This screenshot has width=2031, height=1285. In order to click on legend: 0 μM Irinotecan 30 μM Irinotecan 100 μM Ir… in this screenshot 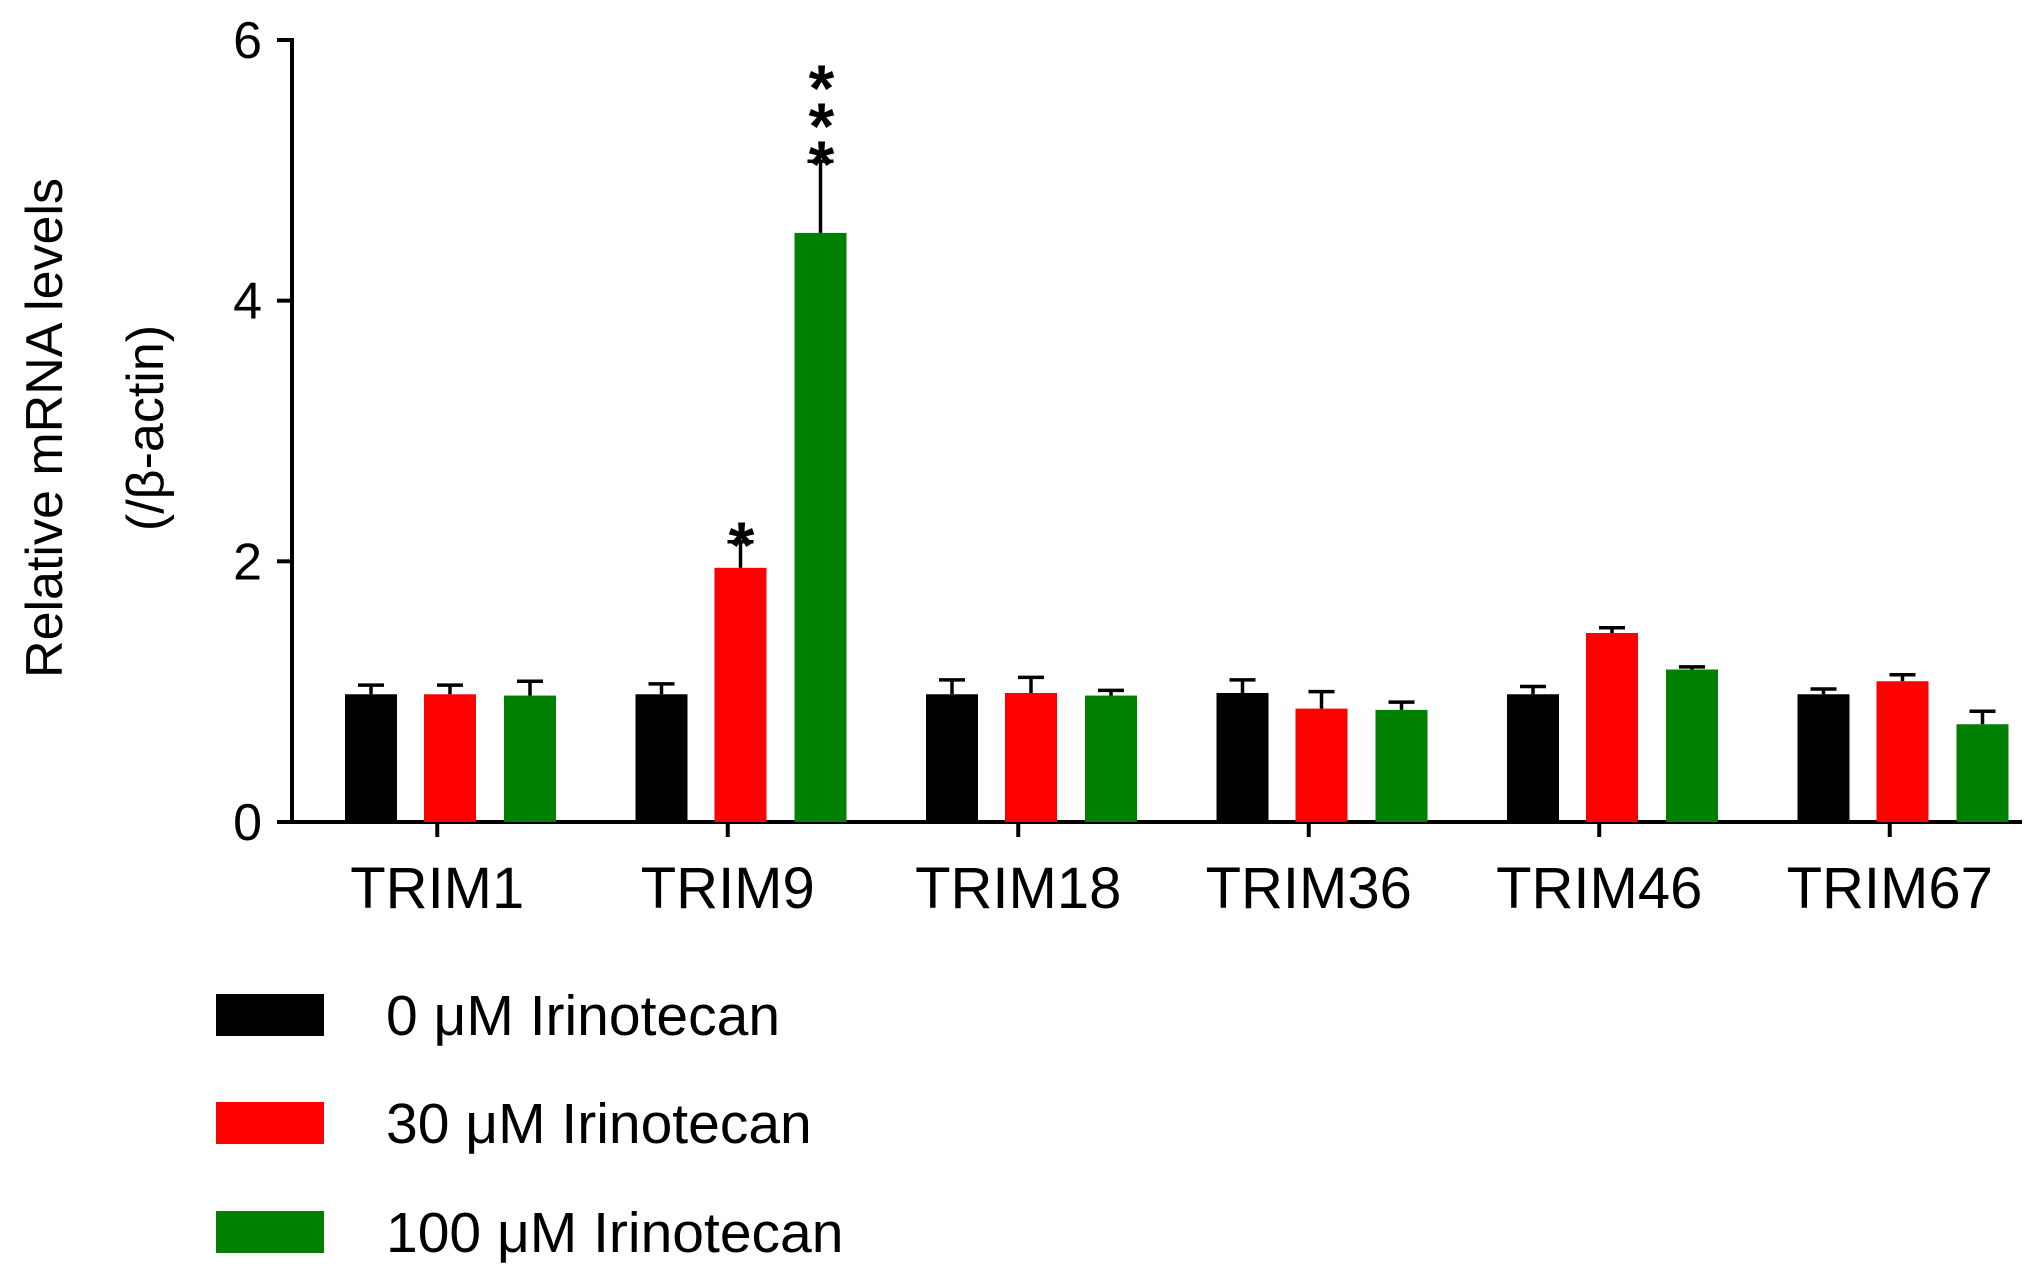, I will do `click(529, 1124)`.